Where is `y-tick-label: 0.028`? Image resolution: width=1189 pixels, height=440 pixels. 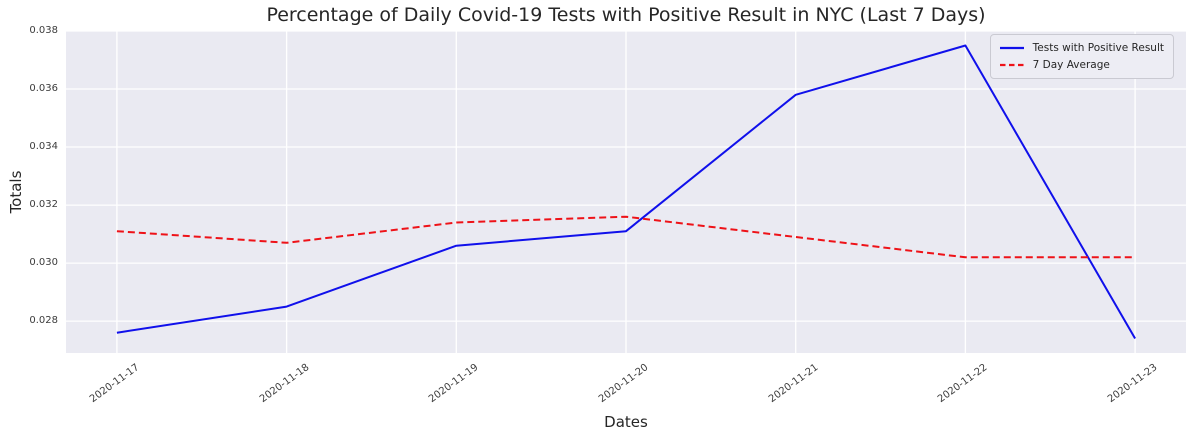
y-tick-label: 0.028 is located at coordinates (43, 321).